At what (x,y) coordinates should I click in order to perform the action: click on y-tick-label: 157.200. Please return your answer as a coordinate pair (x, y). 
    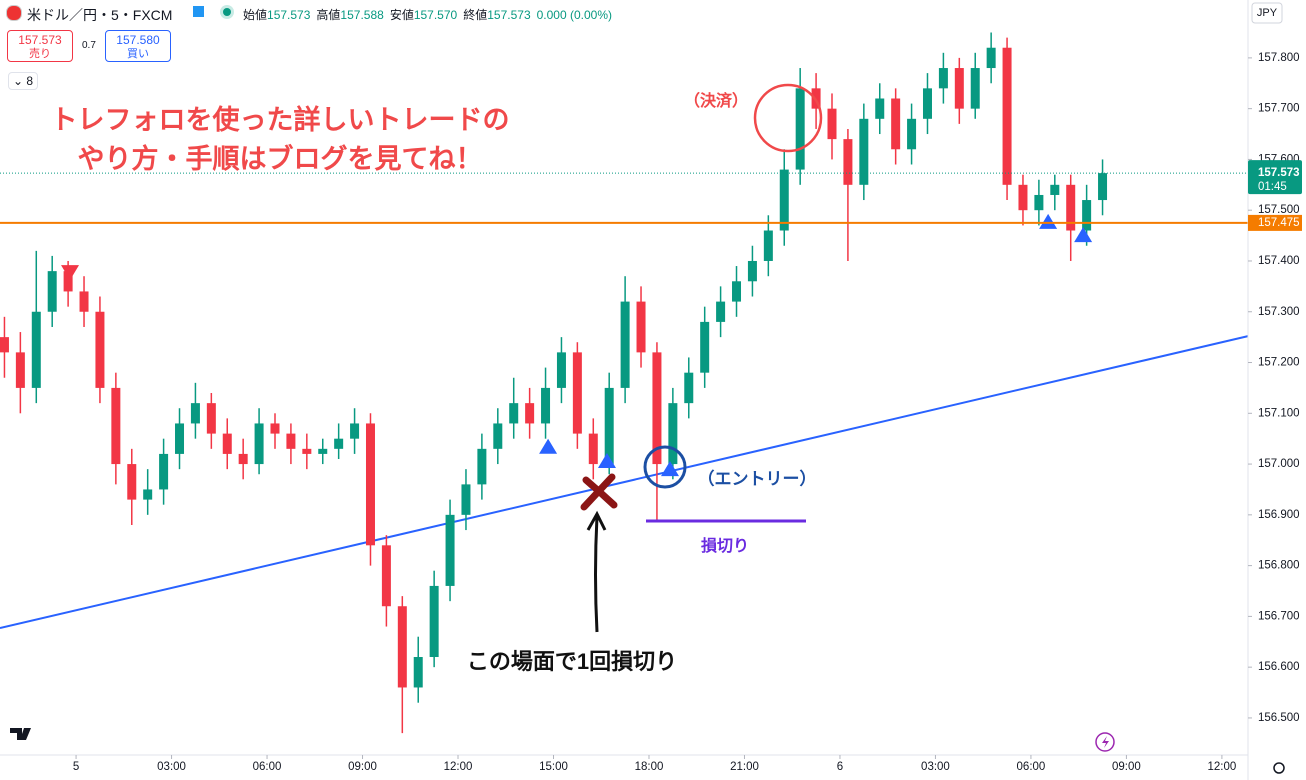
    Looking at the image, I should click on (1279, 363).